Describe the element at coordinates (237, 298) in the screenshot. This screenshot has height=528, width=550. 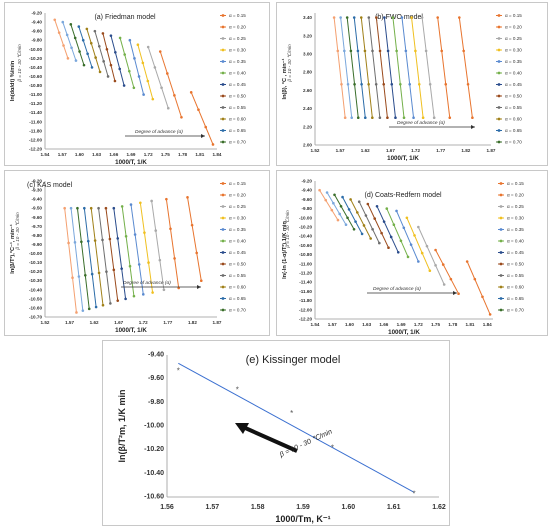
I see `legend-label: α = 0.65` at that location.